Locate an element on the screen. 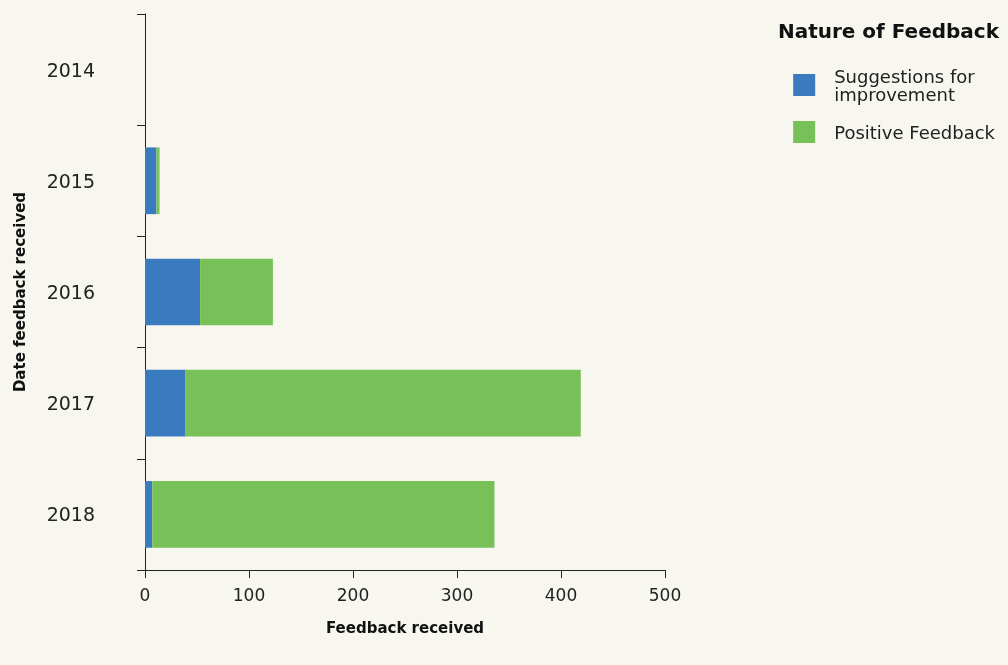 The width and height of the screenshot is (1008, 665). x-axis-title: Feedback received is located at coordinates (405, 627).